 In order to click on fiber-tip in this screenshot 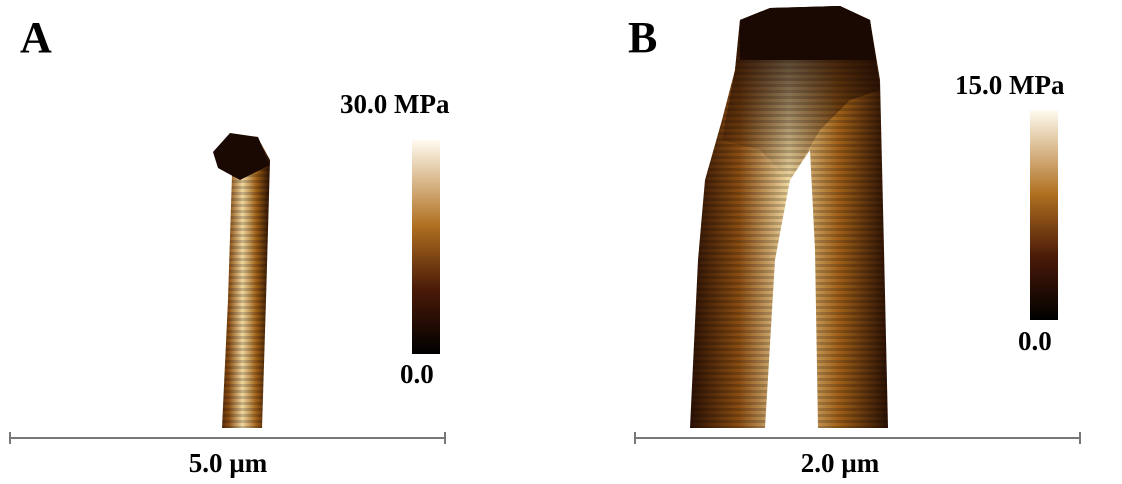, I will do `click(241, 156)`.